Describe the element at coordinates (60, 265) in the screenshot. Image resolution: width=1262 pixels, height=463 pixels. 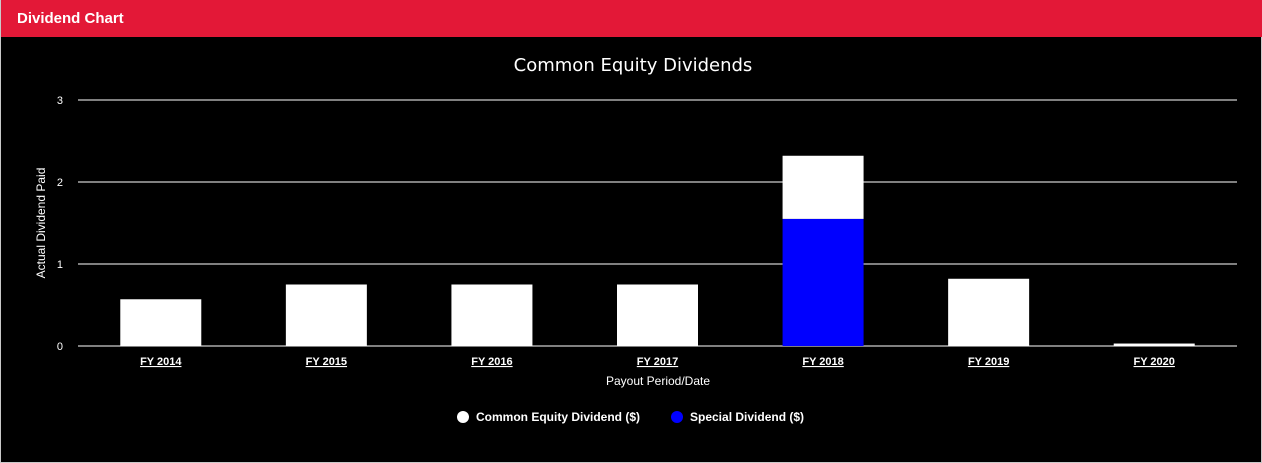
I see `y-tick-label: 1` at that location.